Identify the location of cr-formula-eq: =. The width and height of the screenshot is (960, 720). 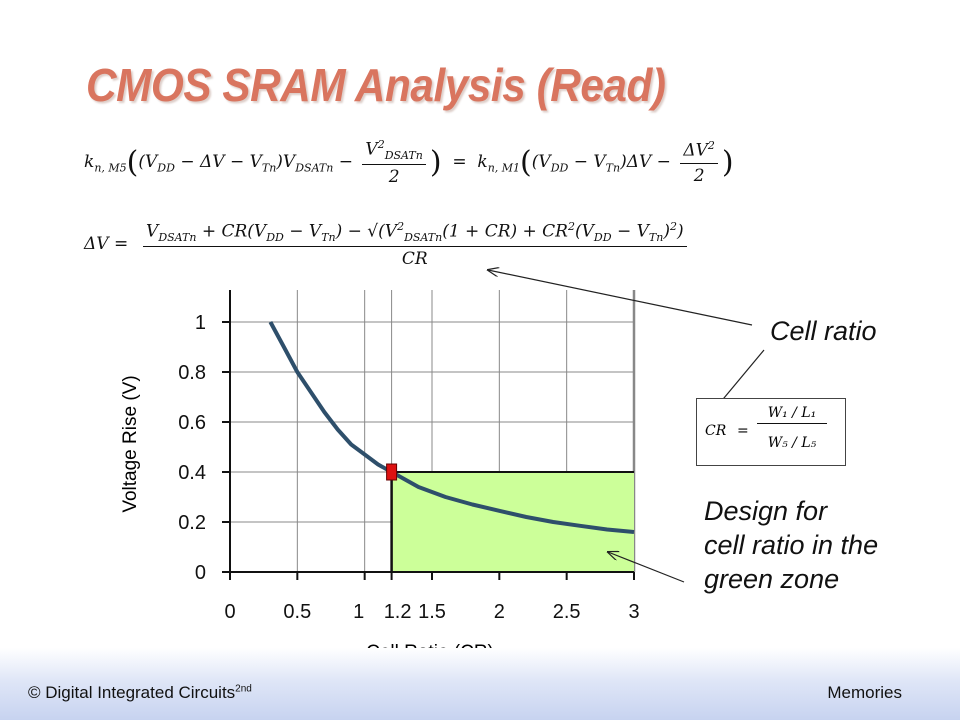
(743, 431).